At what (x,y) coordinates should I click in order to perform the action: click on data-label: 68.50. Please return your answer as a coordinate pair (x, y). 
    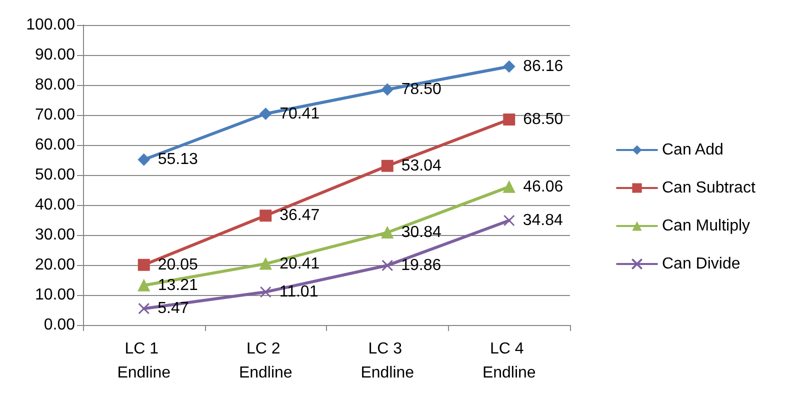
    Looking at the image, I should click on (543, 119).